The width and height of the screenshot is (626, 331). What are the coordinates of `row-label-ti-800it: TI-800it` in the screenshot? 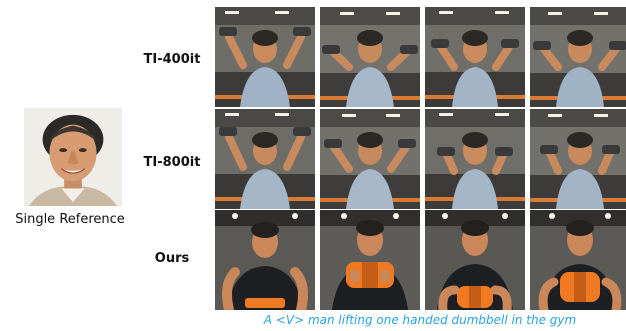 It's located at (172, 162).